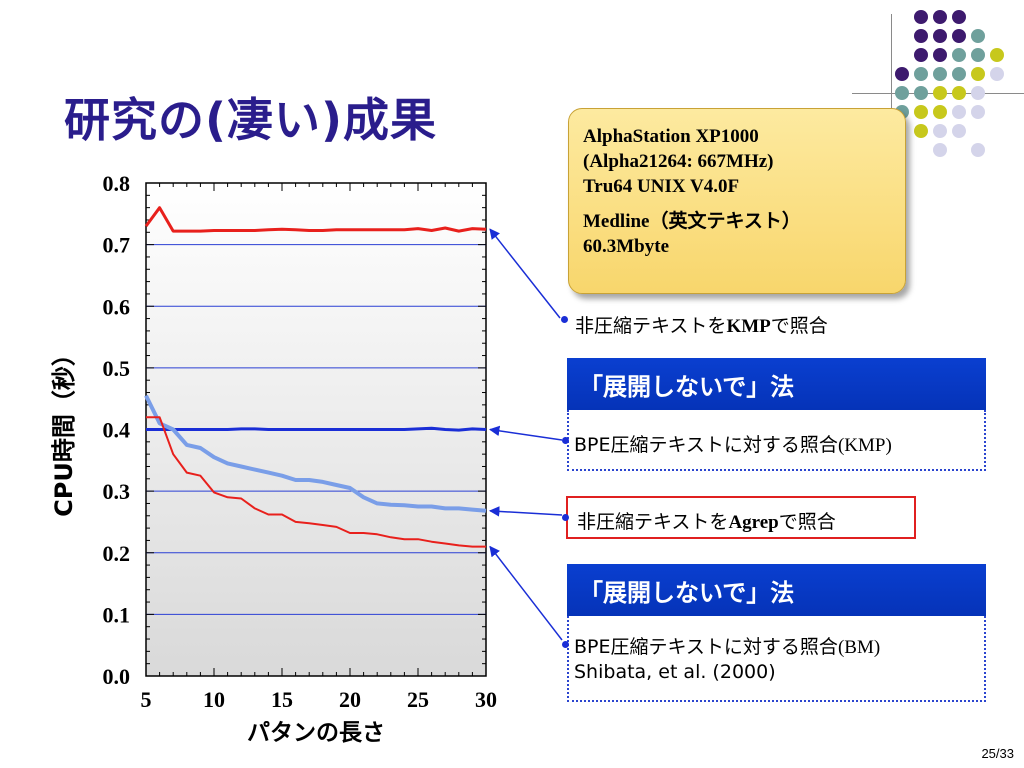 The width and height of the screenshot is (1024, 768). Describe the element at coordinates (282, 699) in the screenshot. I see `x-tick-label: 15` at that location.